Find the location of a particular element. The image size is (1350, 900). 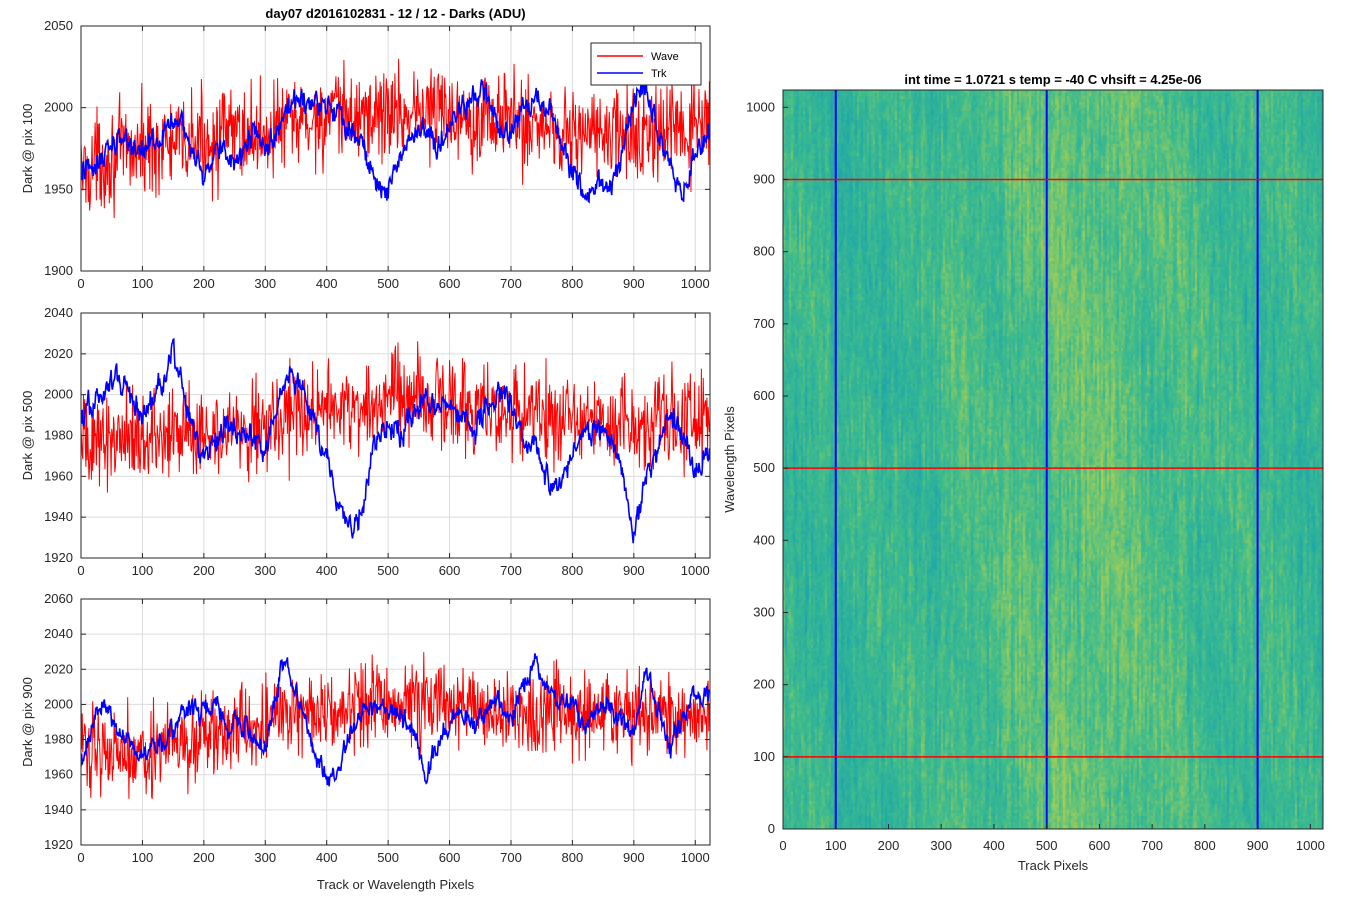

y-tick-label: 900 is located at coordinates (764, 178).